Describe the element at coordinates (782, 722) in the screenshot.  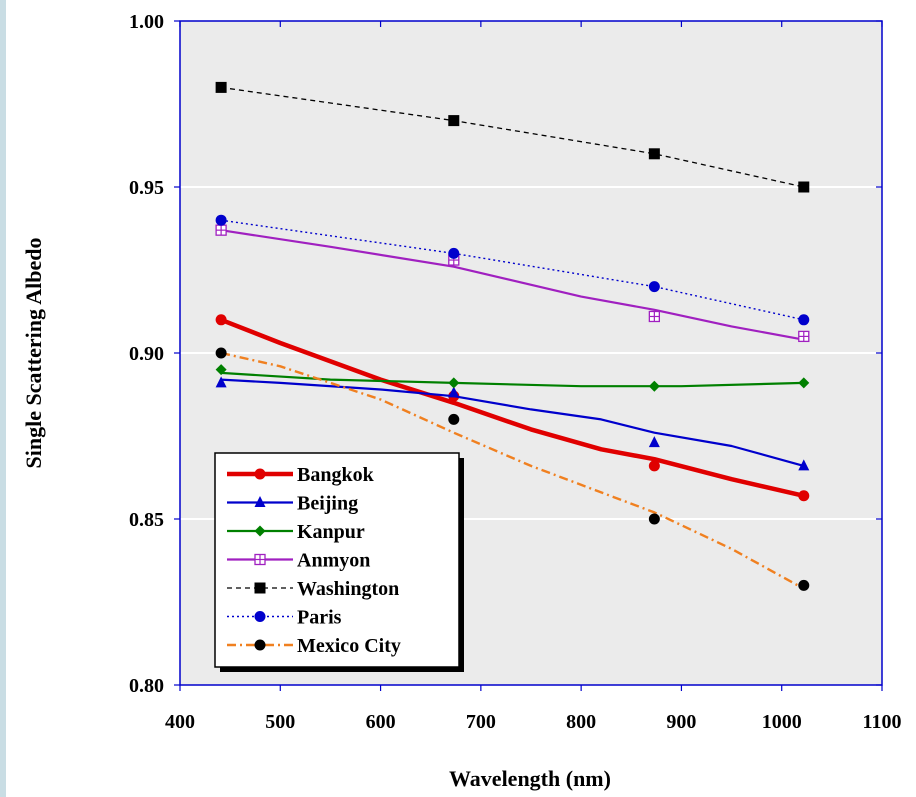
I see `x-tick-label: 1000` at that location.